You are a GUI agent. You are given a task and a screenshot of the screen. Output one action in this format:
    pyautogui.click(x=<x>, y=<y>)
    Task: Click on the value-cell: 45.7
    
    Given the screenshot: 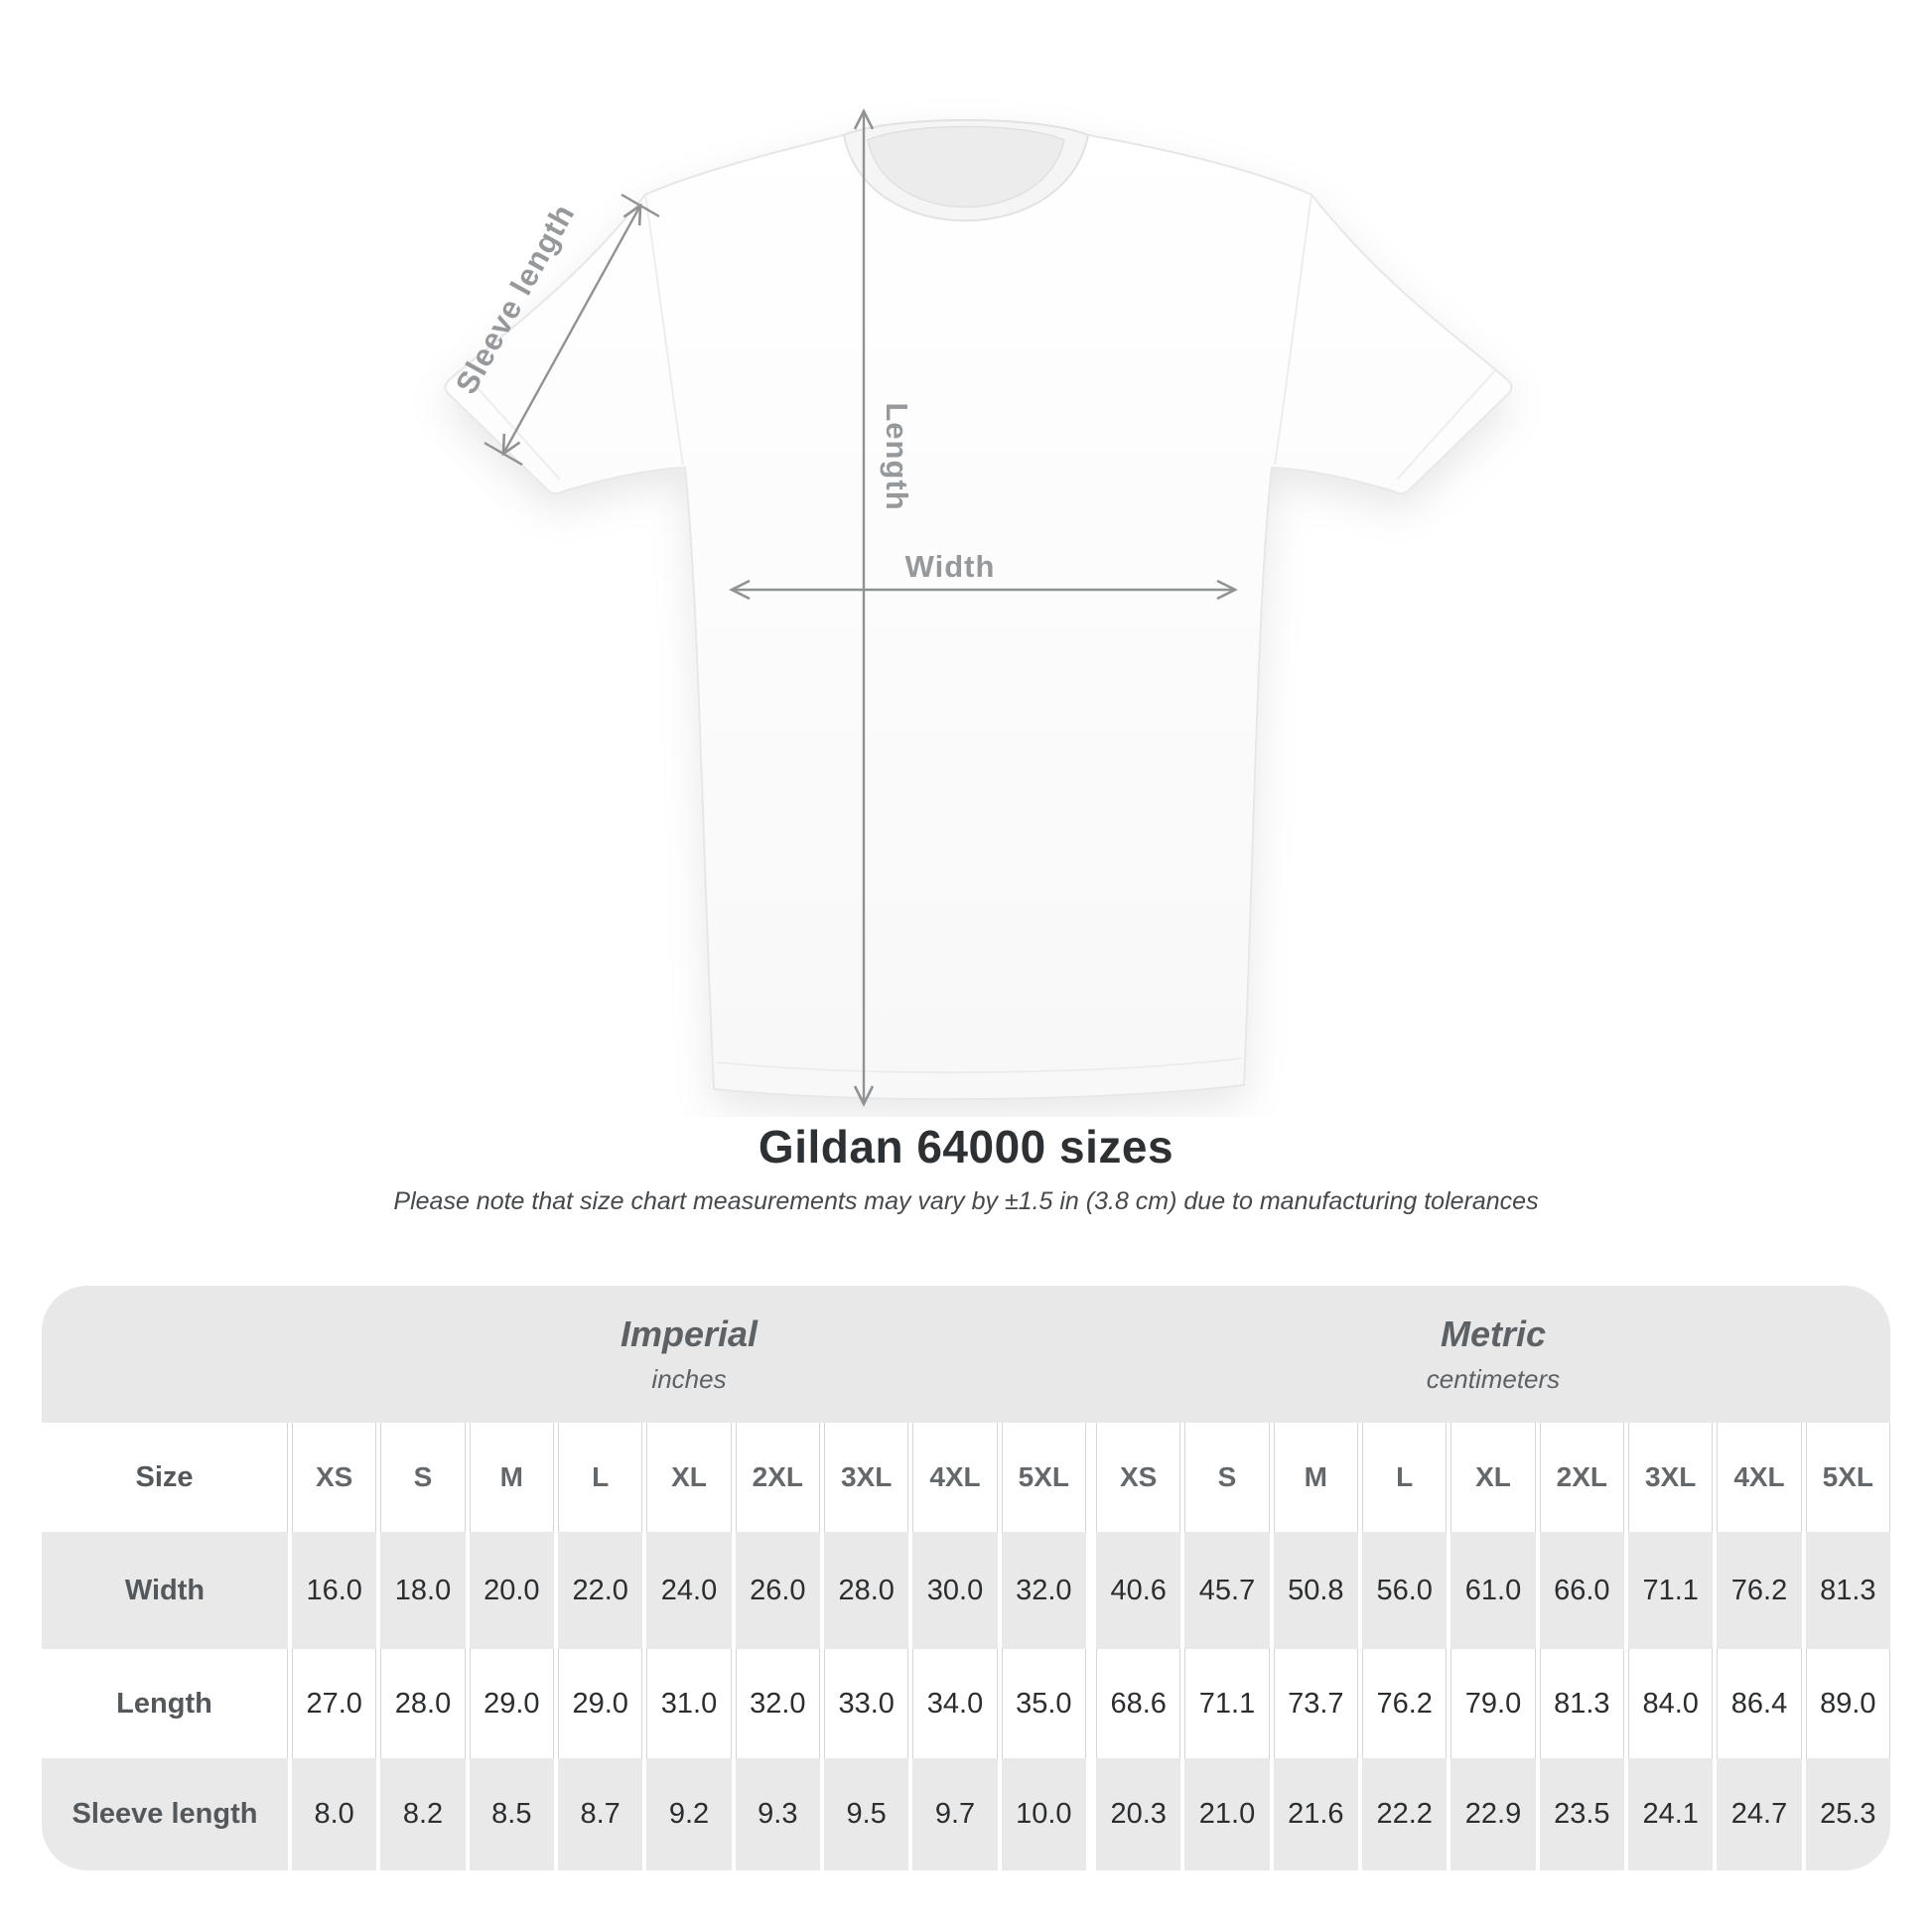 What is the action you would take?
    pyautogui.click(x=1227, y=1591)
    